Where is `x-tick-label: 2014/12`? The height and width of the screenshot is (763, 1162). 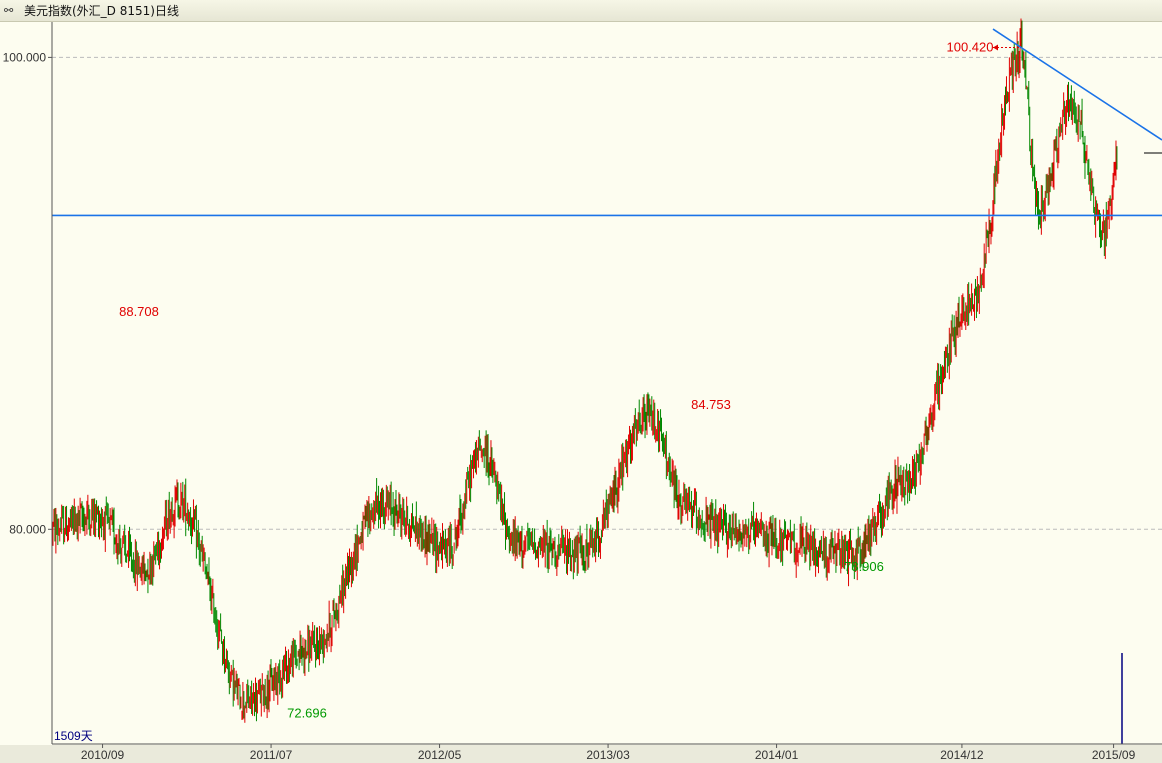
x-tick-label: 2014/12 is located at coordinates (962, 755).